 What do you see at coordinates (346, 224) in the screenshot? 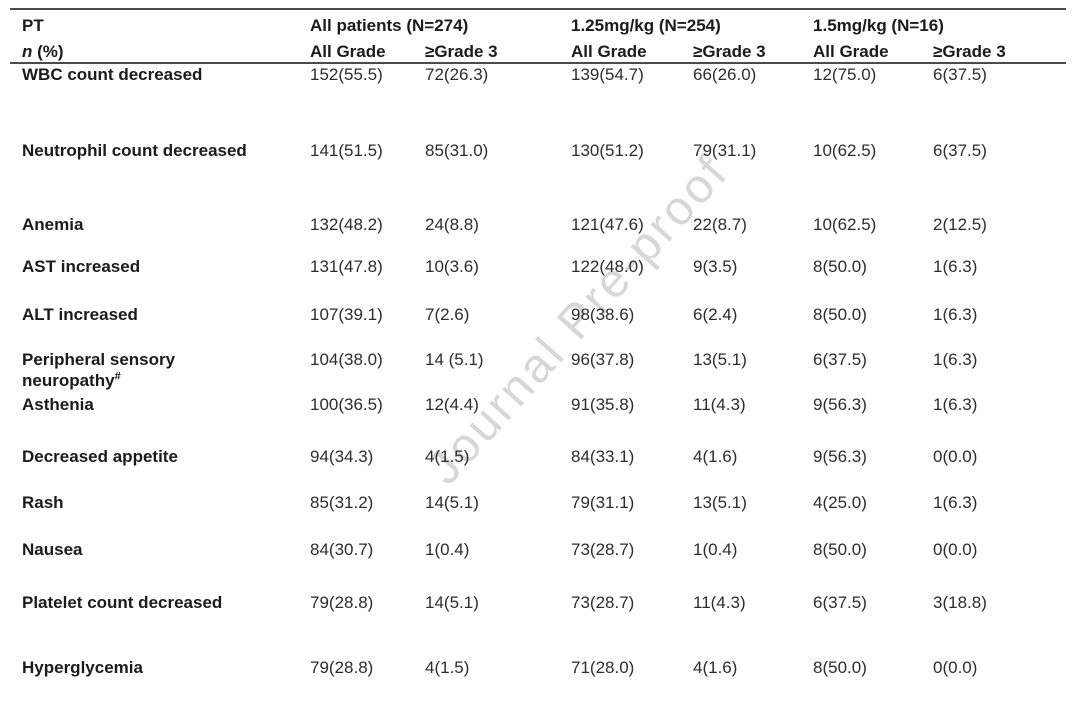
I see `value-cell: 132(48.2)` at bounding box center [346, 224].